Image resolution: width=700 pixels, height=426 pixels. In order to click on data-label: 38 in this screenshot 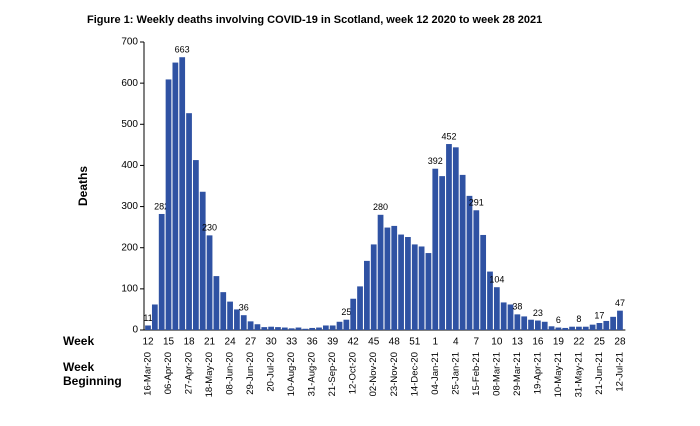, I will do `click(517, 307)`.